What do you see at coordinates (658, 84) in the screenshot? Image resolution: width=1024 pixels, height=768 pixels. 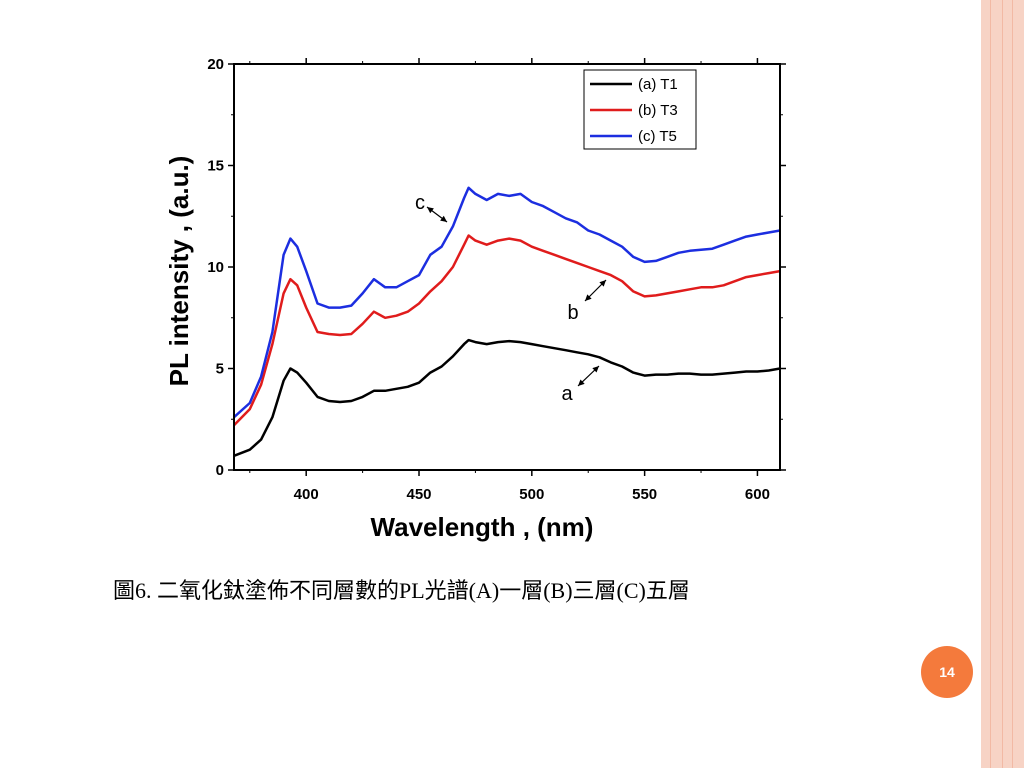 I see `legend-label: (a) T1` at bounding box center [658, 84].